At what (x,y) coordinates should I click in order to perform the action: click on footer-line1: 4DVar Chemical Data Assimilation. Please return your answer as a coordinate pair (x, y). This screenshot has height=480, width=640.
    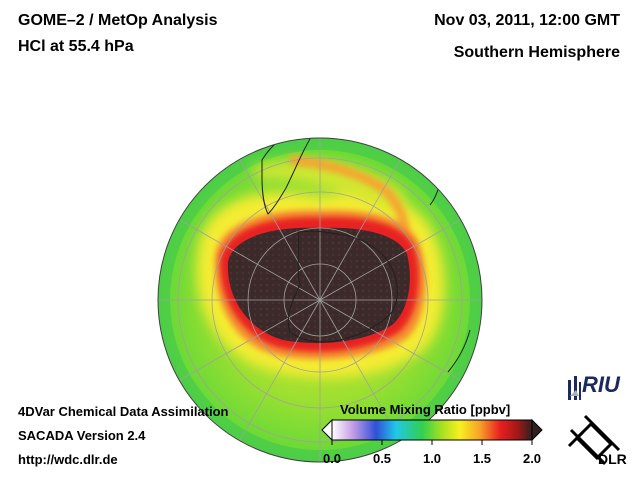
    Looking at the image, I should click on (123, 411).